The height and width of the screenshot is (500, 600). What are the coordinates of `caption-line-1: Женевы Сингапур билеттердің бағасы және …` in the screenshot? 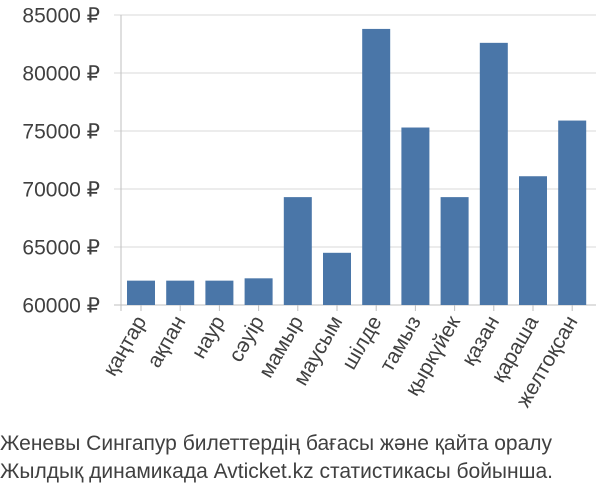 It's located at (276, 443).